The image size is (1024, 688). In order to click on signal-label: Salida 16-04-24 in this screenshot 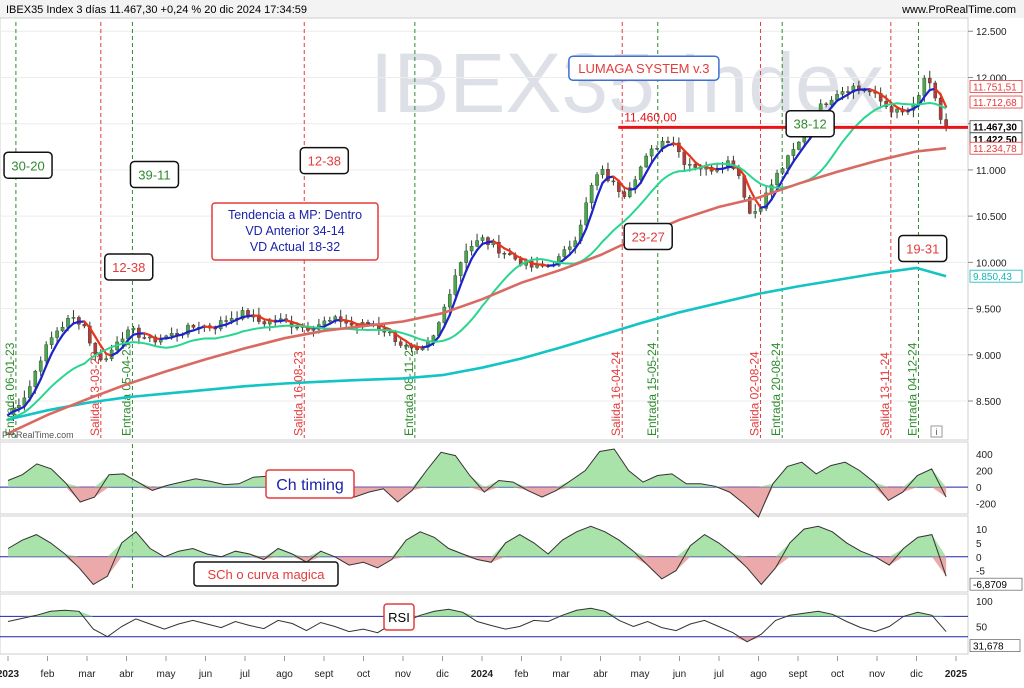, I will do `click(616, 393)`.